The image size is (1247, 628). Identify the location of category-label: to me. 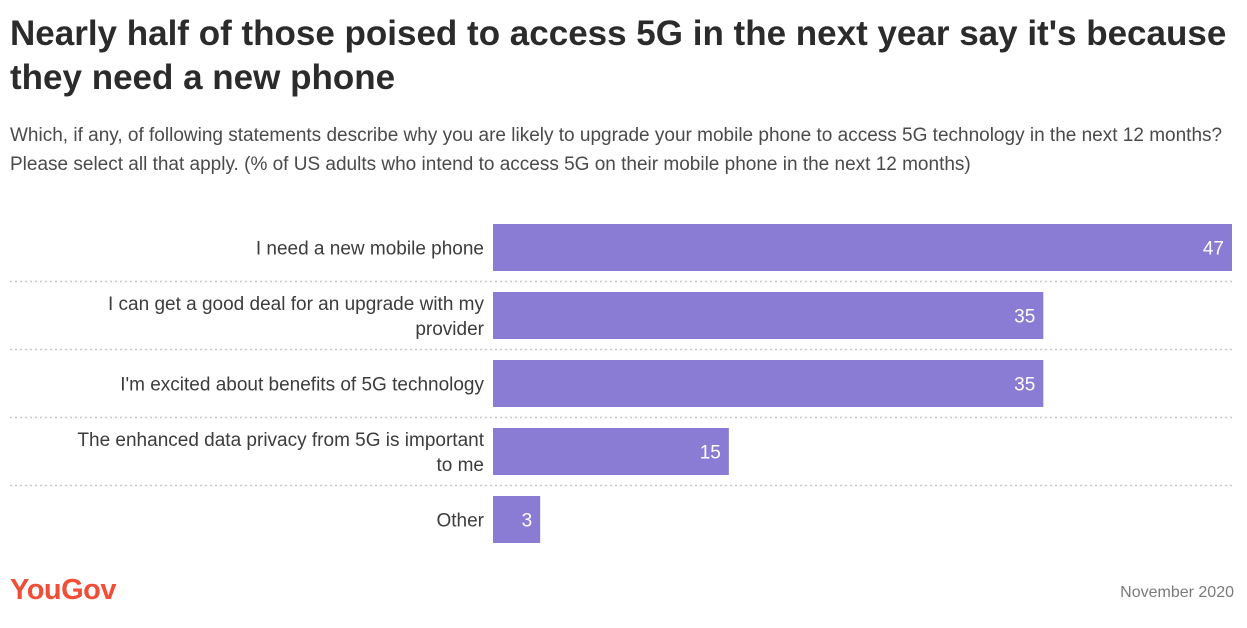
(460, 465).